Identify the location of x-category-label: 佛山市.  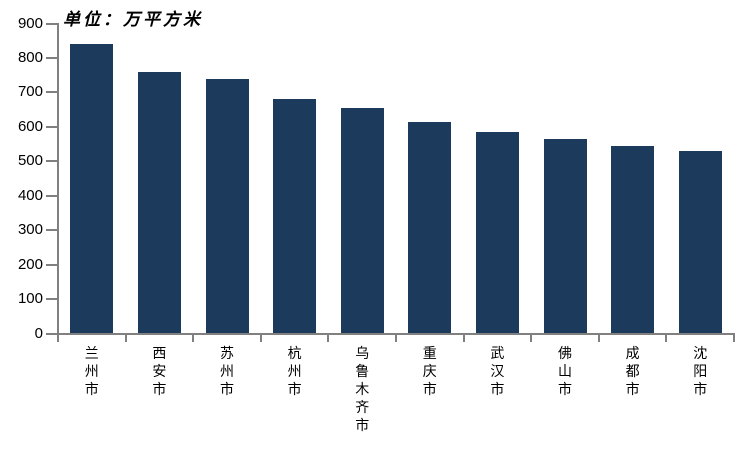
(565, 372).